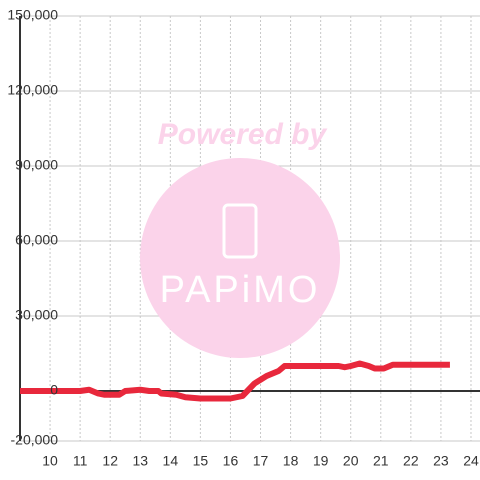  What do you see at coordinates (243, 134) in the screenshot?
I see `watermark-text: Powered by` at bounding box center [243, 134].